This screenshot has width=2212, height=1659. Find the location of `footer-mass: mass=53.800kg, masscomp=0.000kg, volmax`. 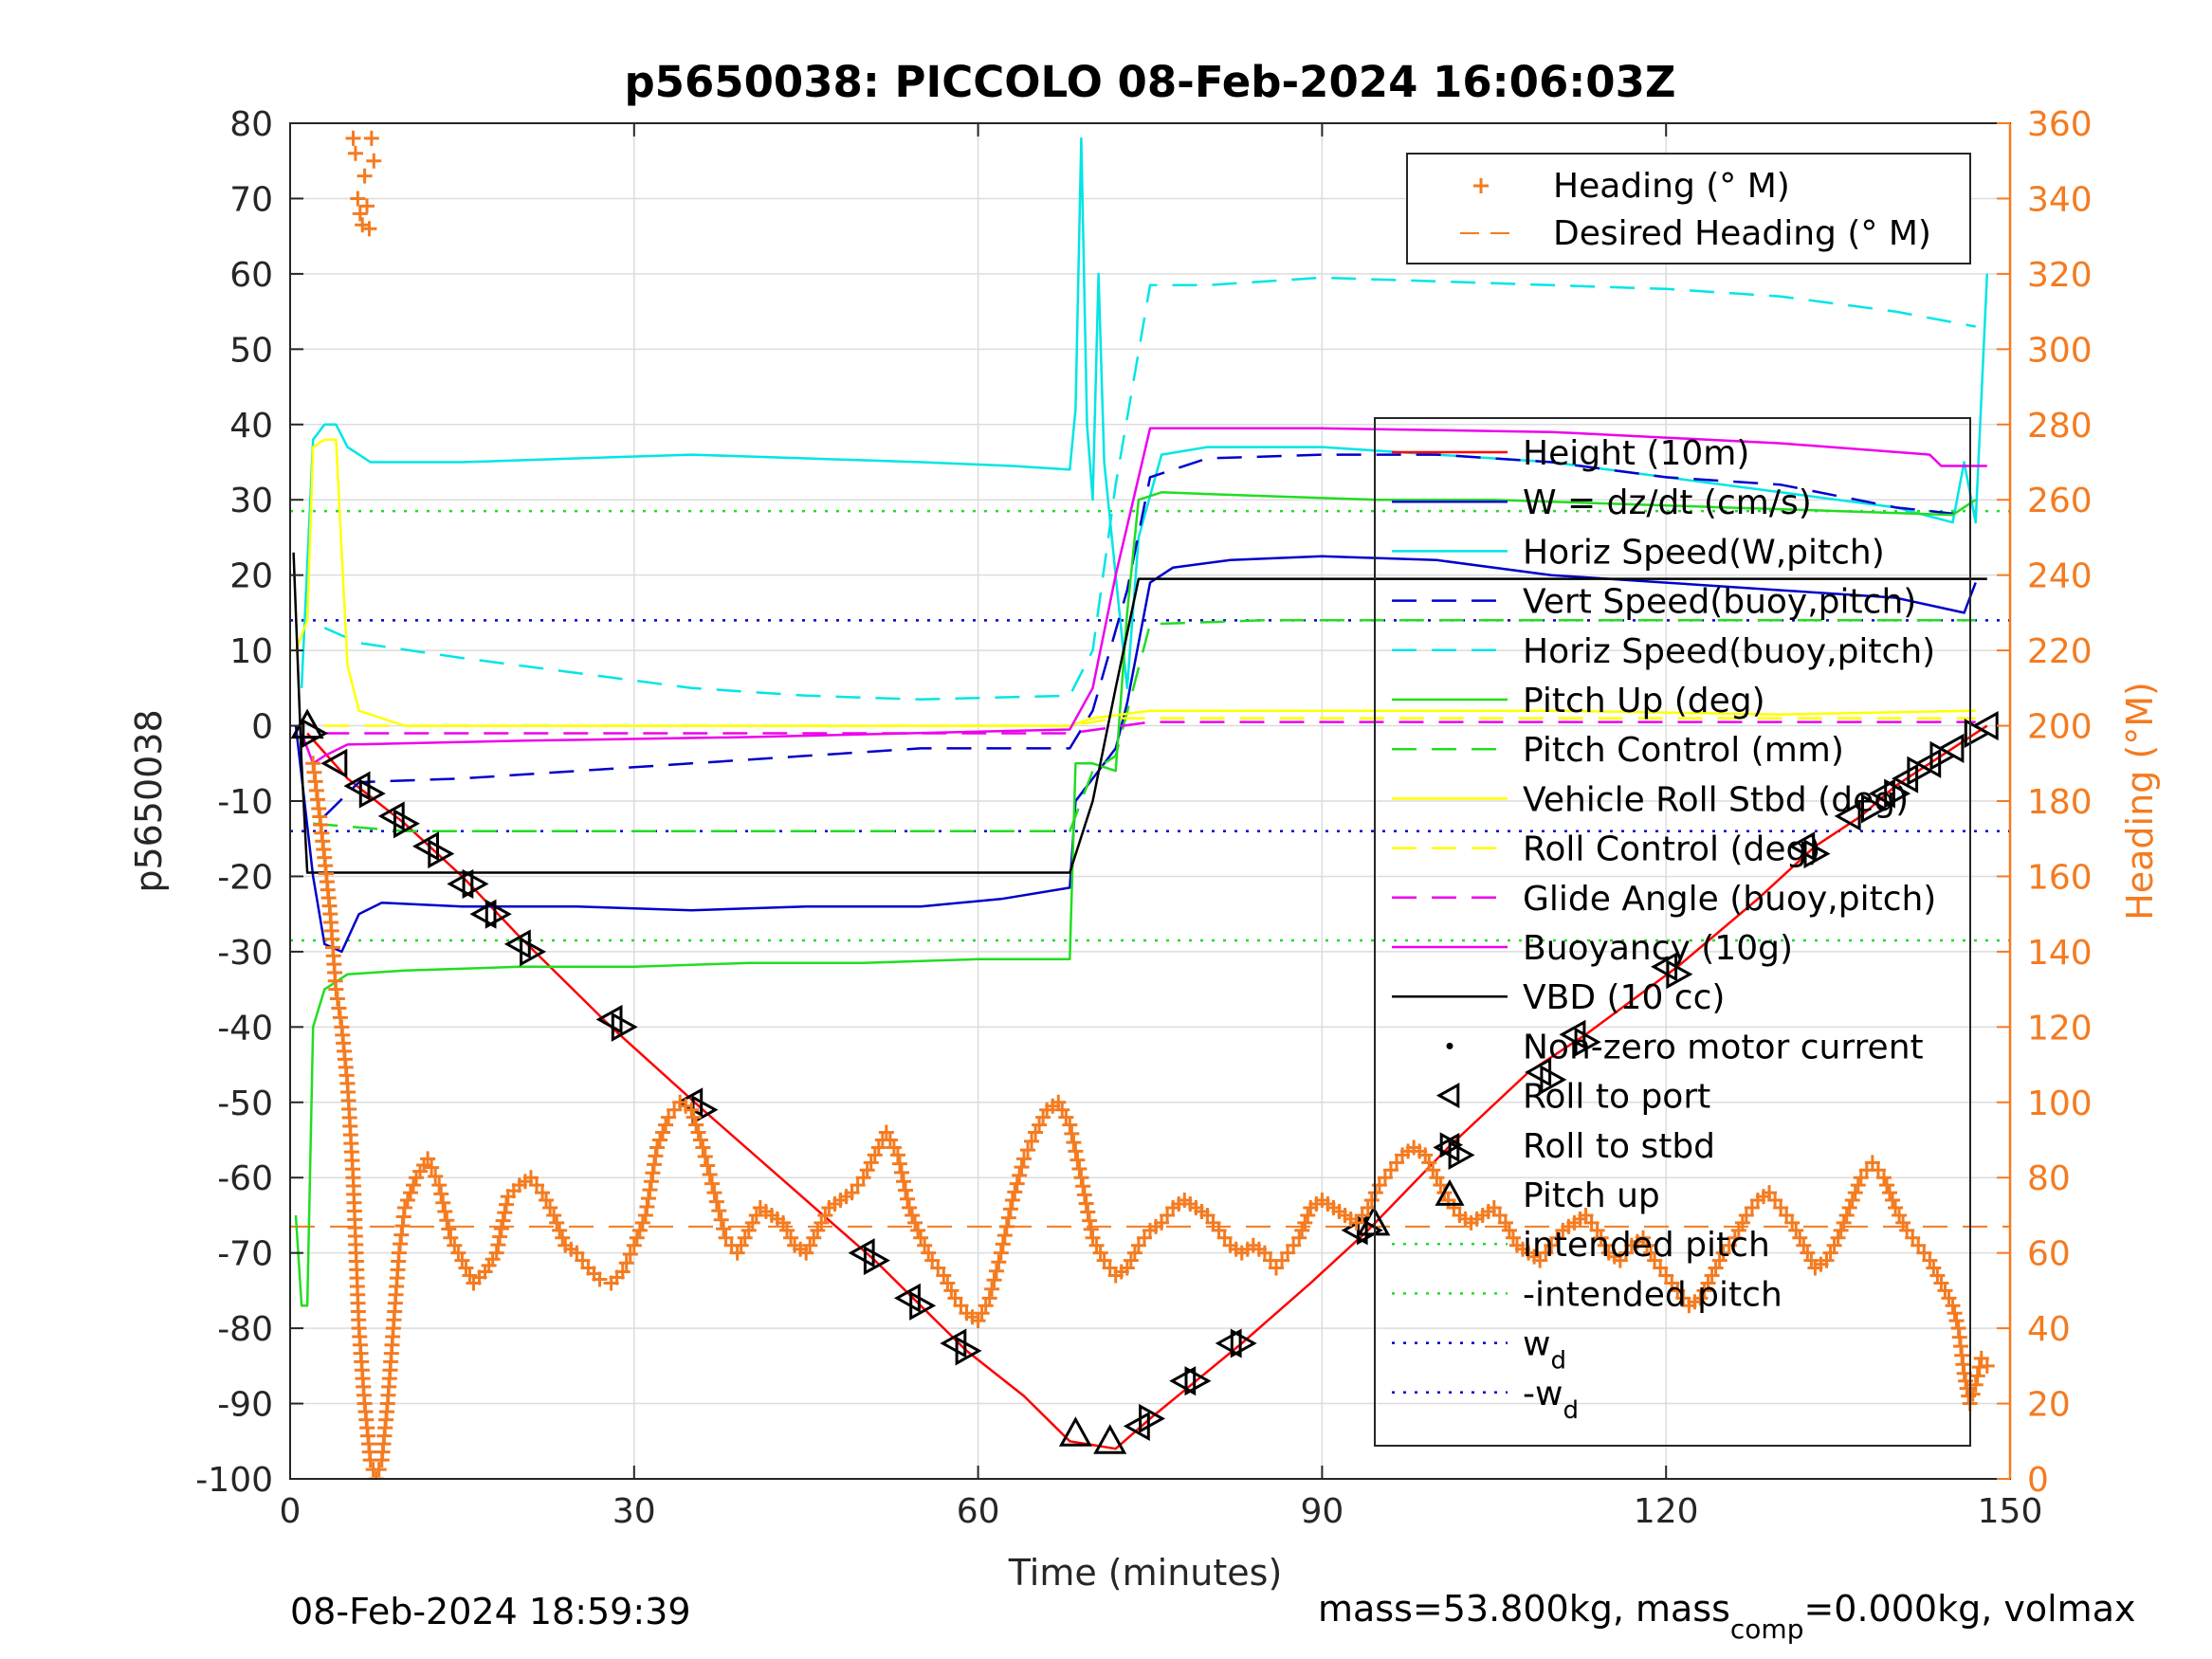

footer-mass: mass=53.800kg, masscomp=0.000kg, volmax is located at coordinates (1726, 1616).